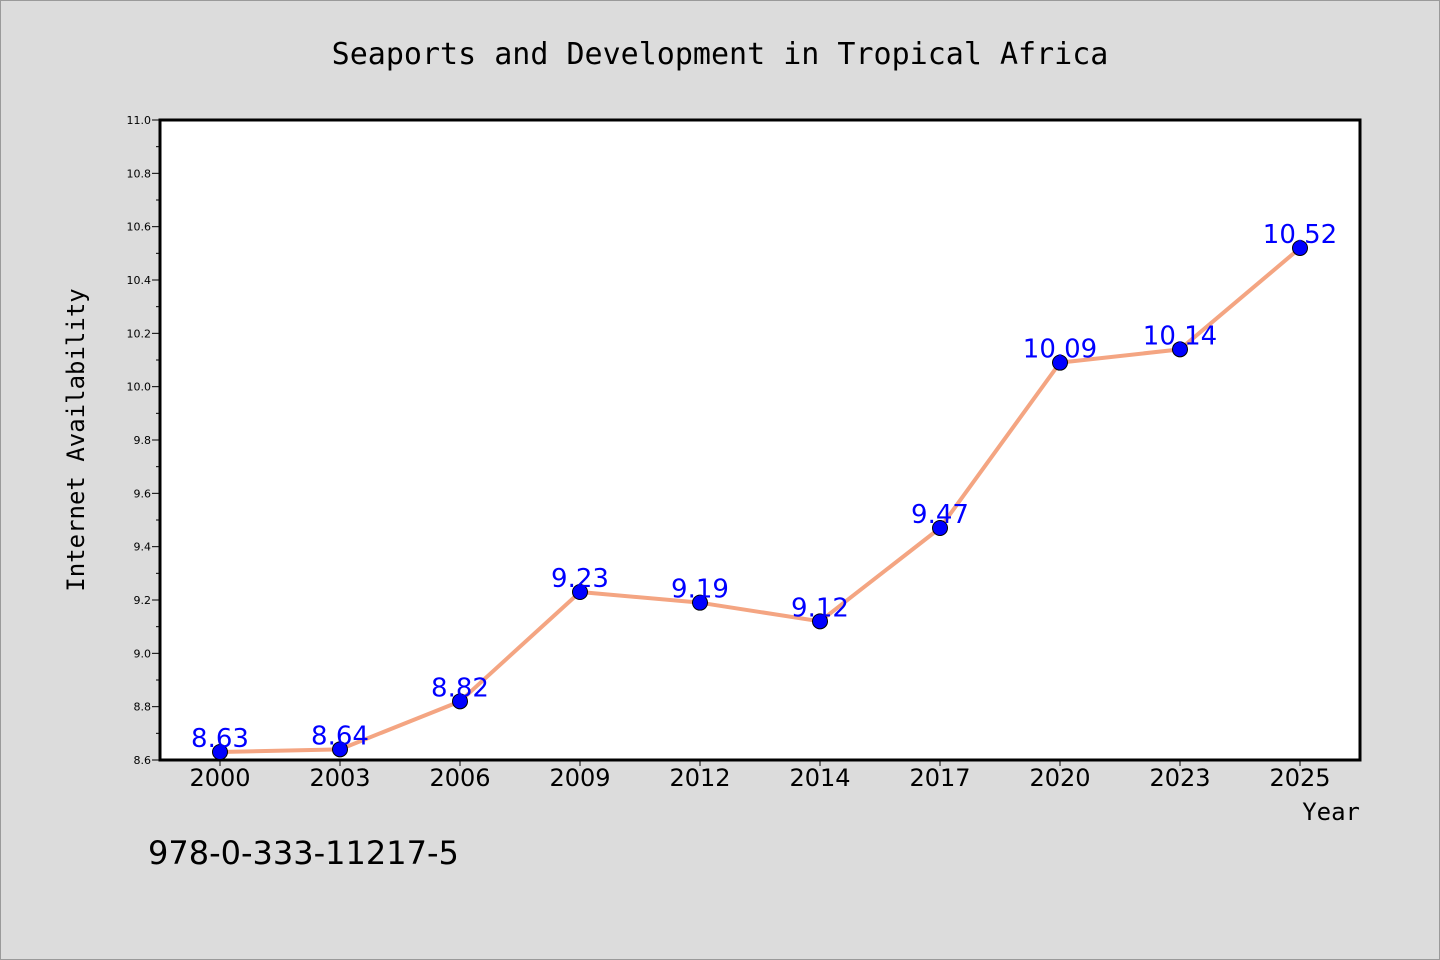 Image resolution: width=1440 pixels, height=960 pixels. I want to click on y-tick-label: 9.4, so click(143, 547).